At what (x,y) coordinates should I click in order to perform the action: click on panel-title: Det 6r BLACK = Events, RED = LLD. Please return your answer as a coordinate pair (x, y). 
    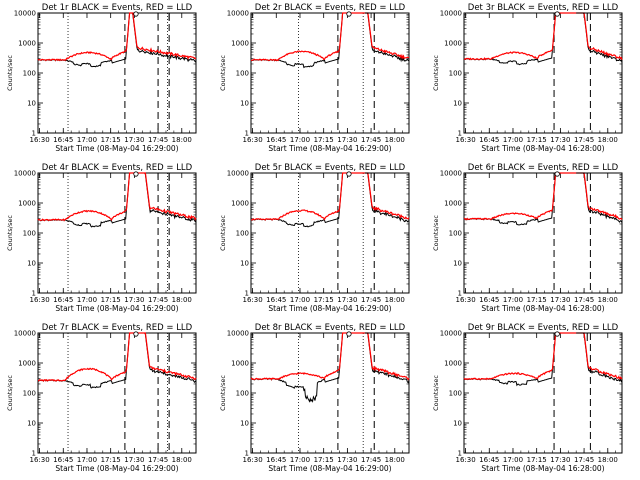
    Looking at the image, I should click on (543, 168).